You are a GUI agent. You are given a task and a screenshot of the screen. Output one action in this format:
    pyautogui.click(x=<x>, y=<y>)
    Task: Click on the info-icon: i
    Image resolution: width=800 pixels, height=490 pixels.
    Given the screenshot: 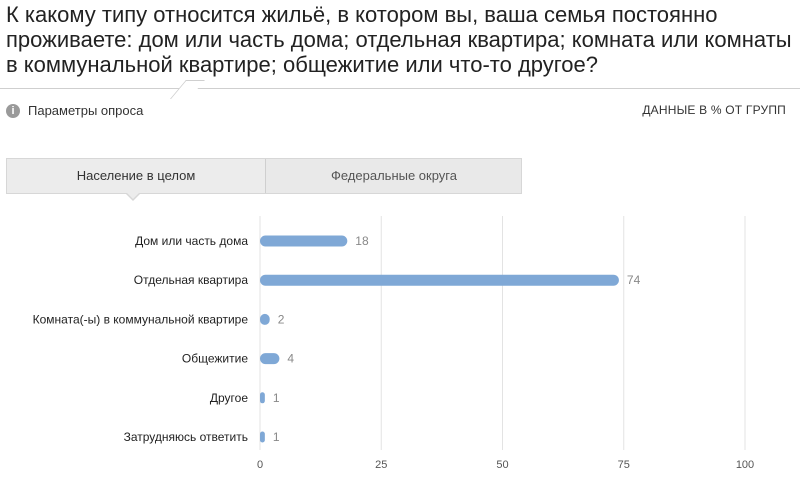 What is the action you would take?
    pyautogui.click(x=13, y=111)
    